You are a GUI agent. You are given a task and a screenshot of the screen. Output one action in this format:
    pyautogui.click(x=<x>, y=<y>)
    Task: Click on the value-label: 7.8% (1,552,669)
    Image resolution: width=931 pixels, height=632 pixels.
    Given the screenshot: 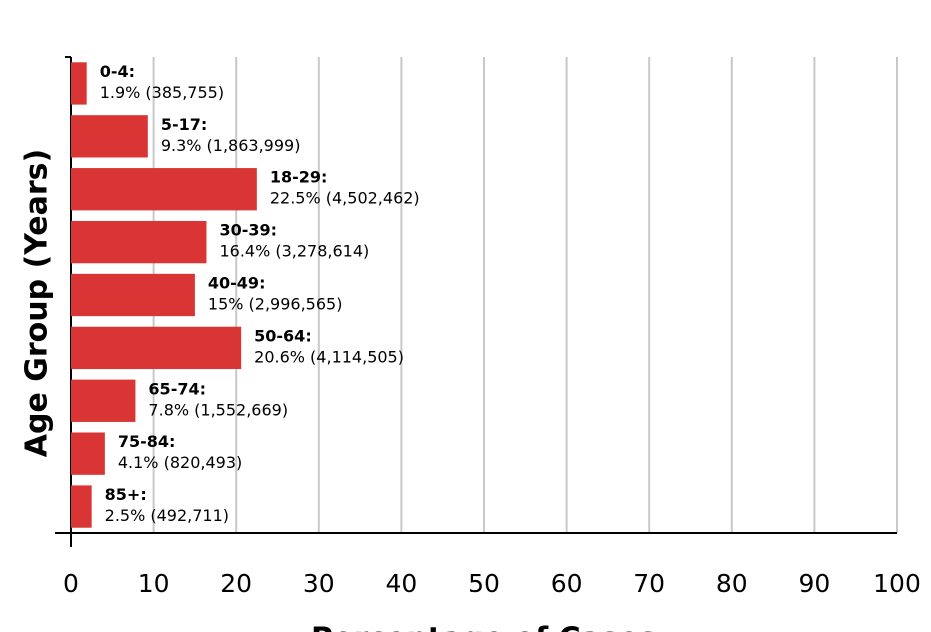 What is the action you would take?
    pyautogui.click(x=218, y=409)
    